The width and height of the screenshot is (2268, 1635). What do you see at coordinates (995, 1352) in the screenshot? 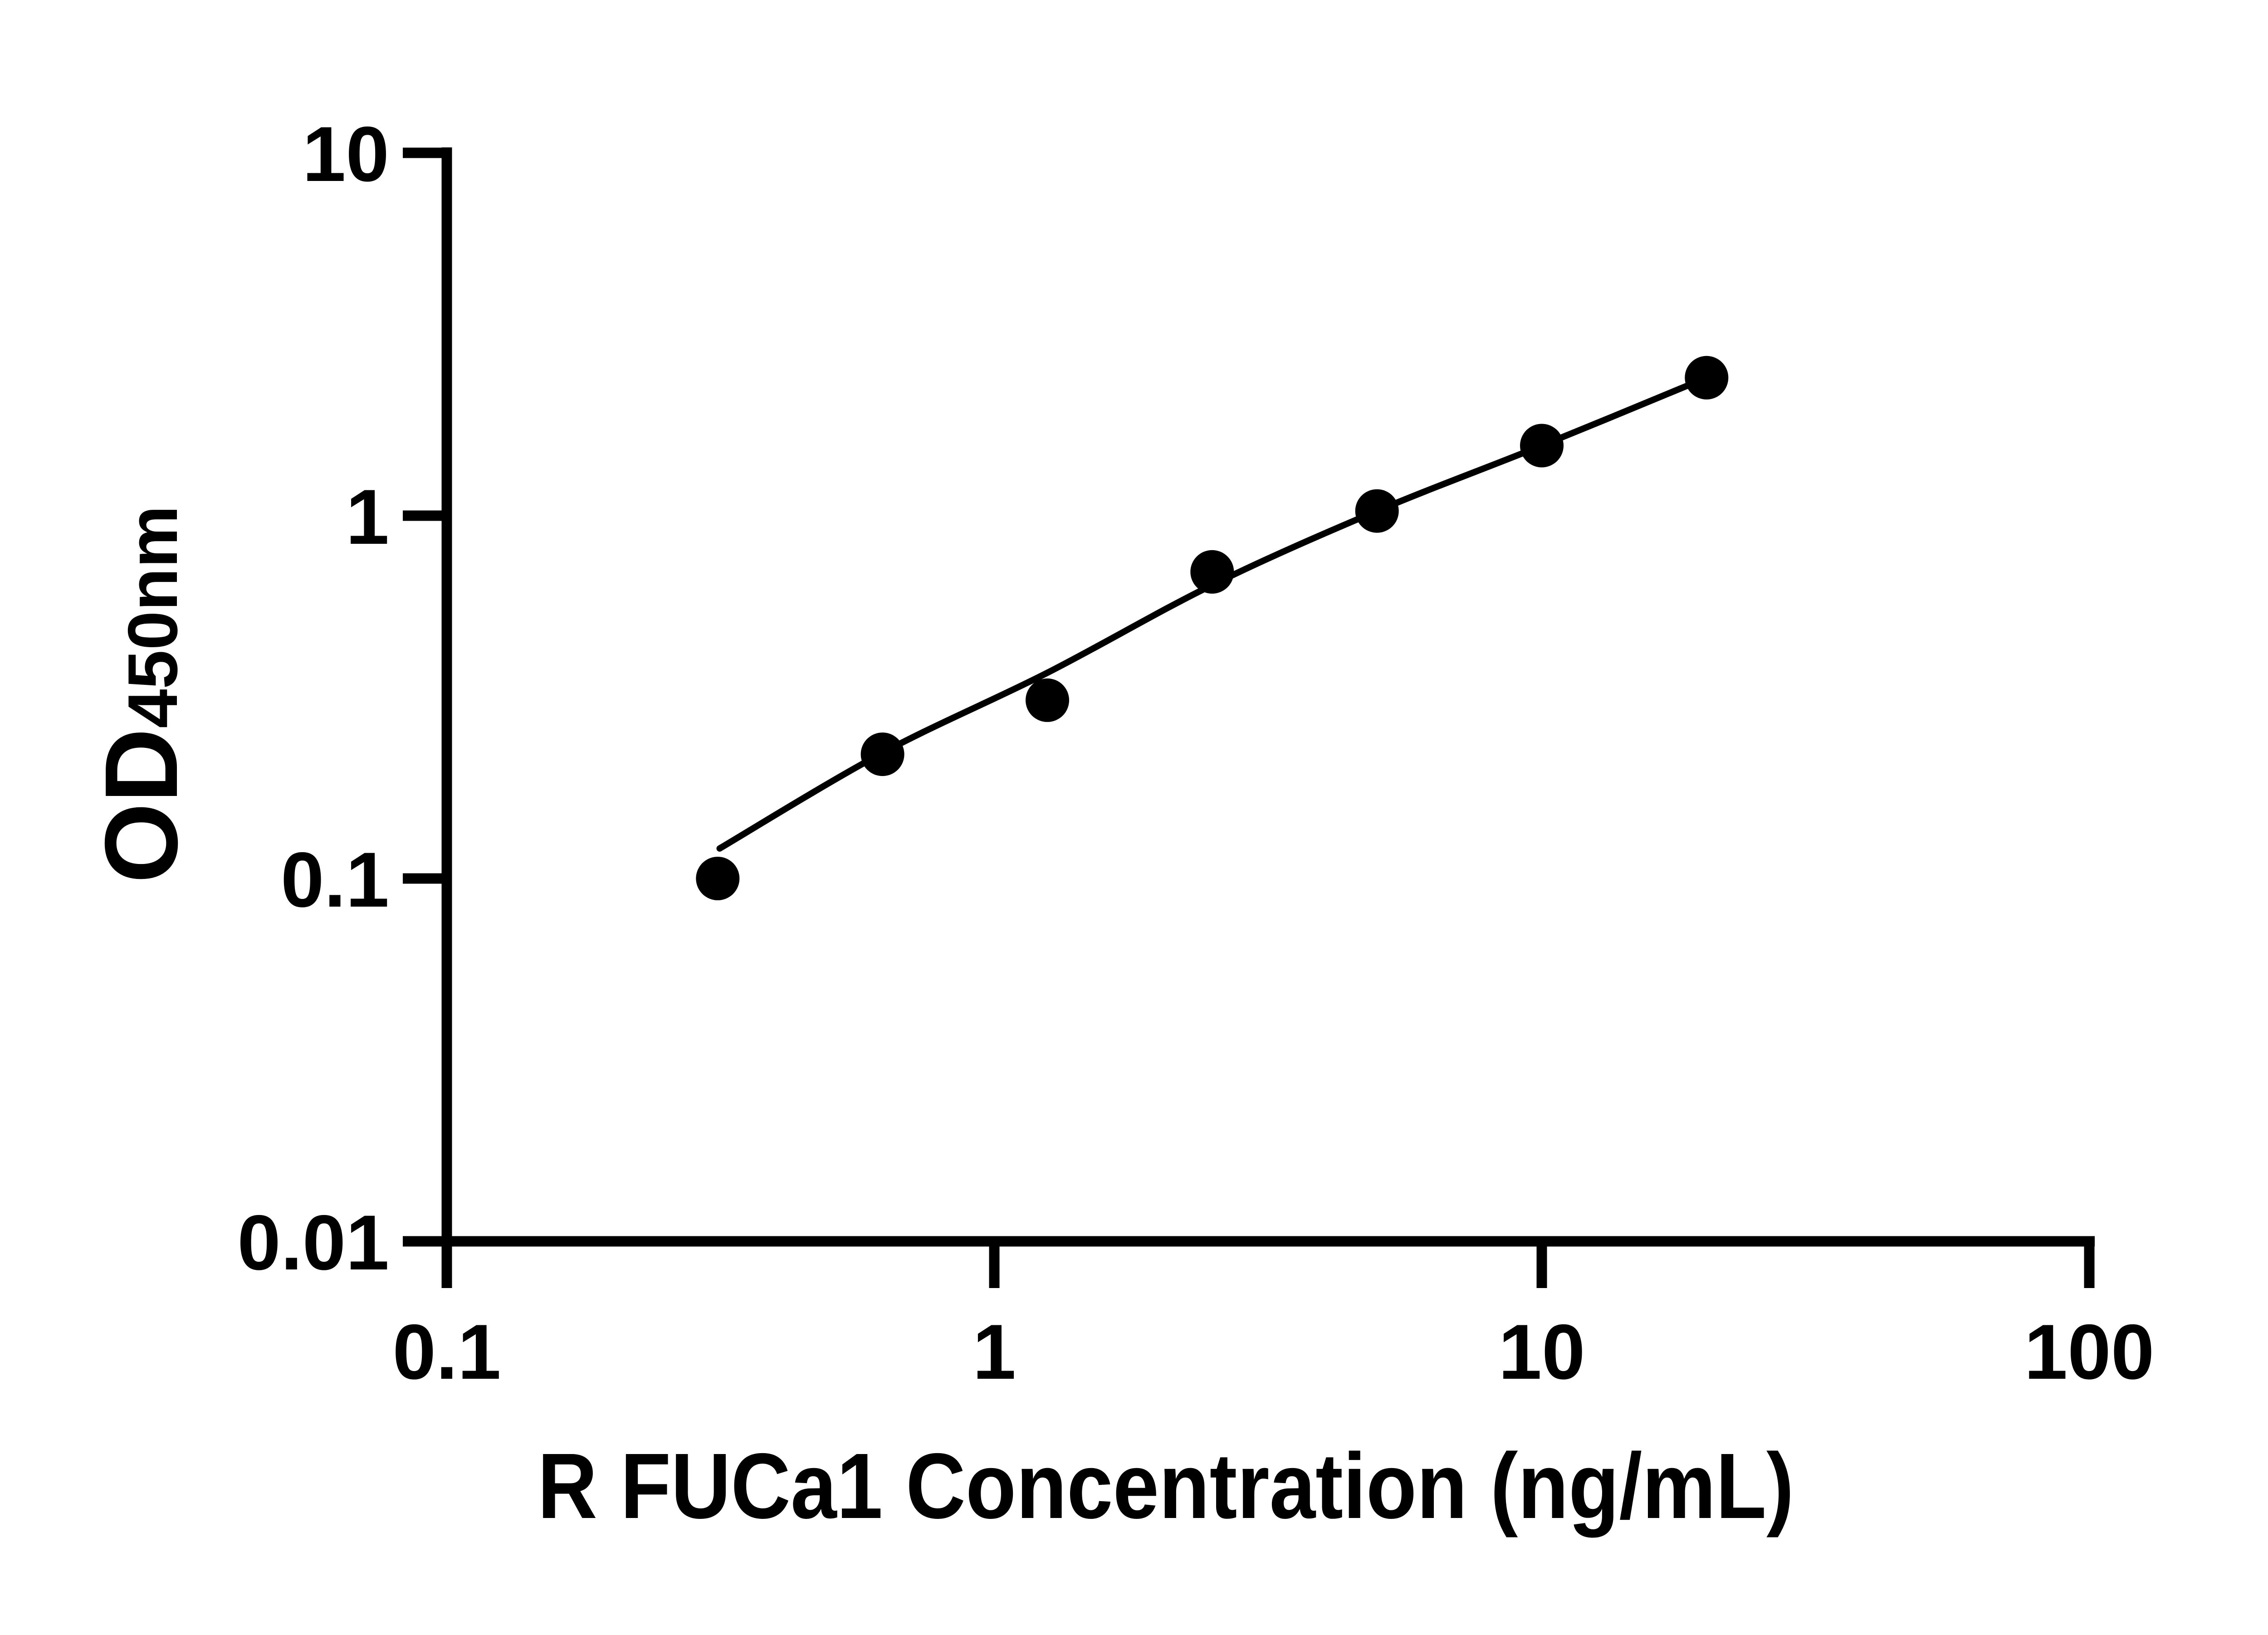
I see `x-tick-label-1: 1` at bounding box center [995, 1352].